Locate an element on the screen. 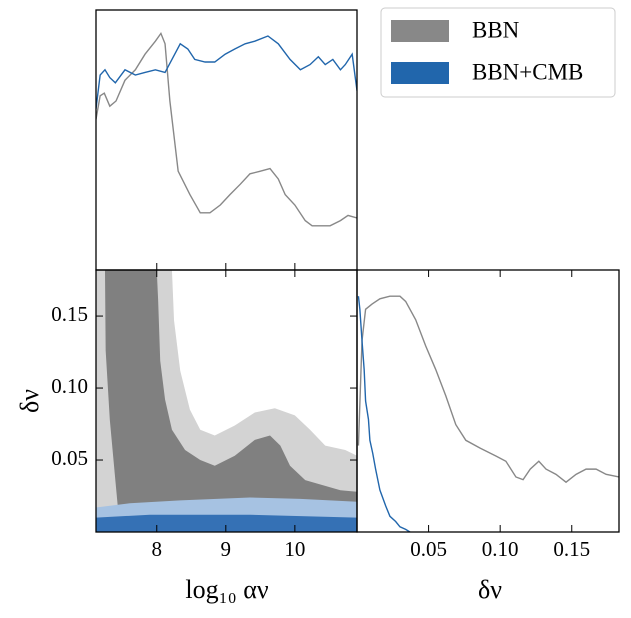 The width and height of the screenshot is (631, 618). x-axis-label: log₁₀ αν is located at coordinates (226, 589).